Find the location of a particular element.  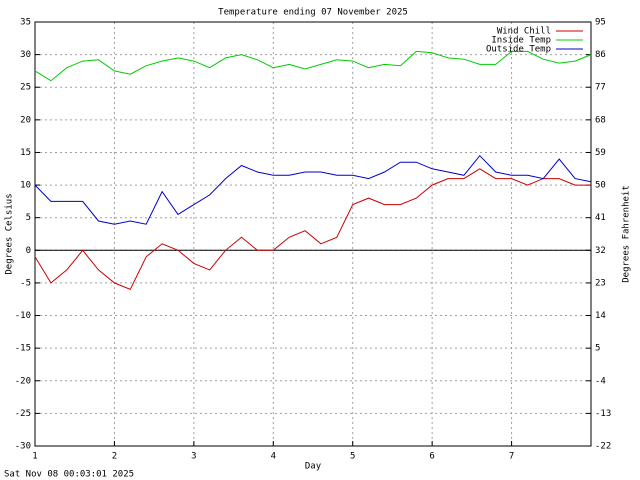

y-tick-label: 30 is located at coordinates (25, 55).